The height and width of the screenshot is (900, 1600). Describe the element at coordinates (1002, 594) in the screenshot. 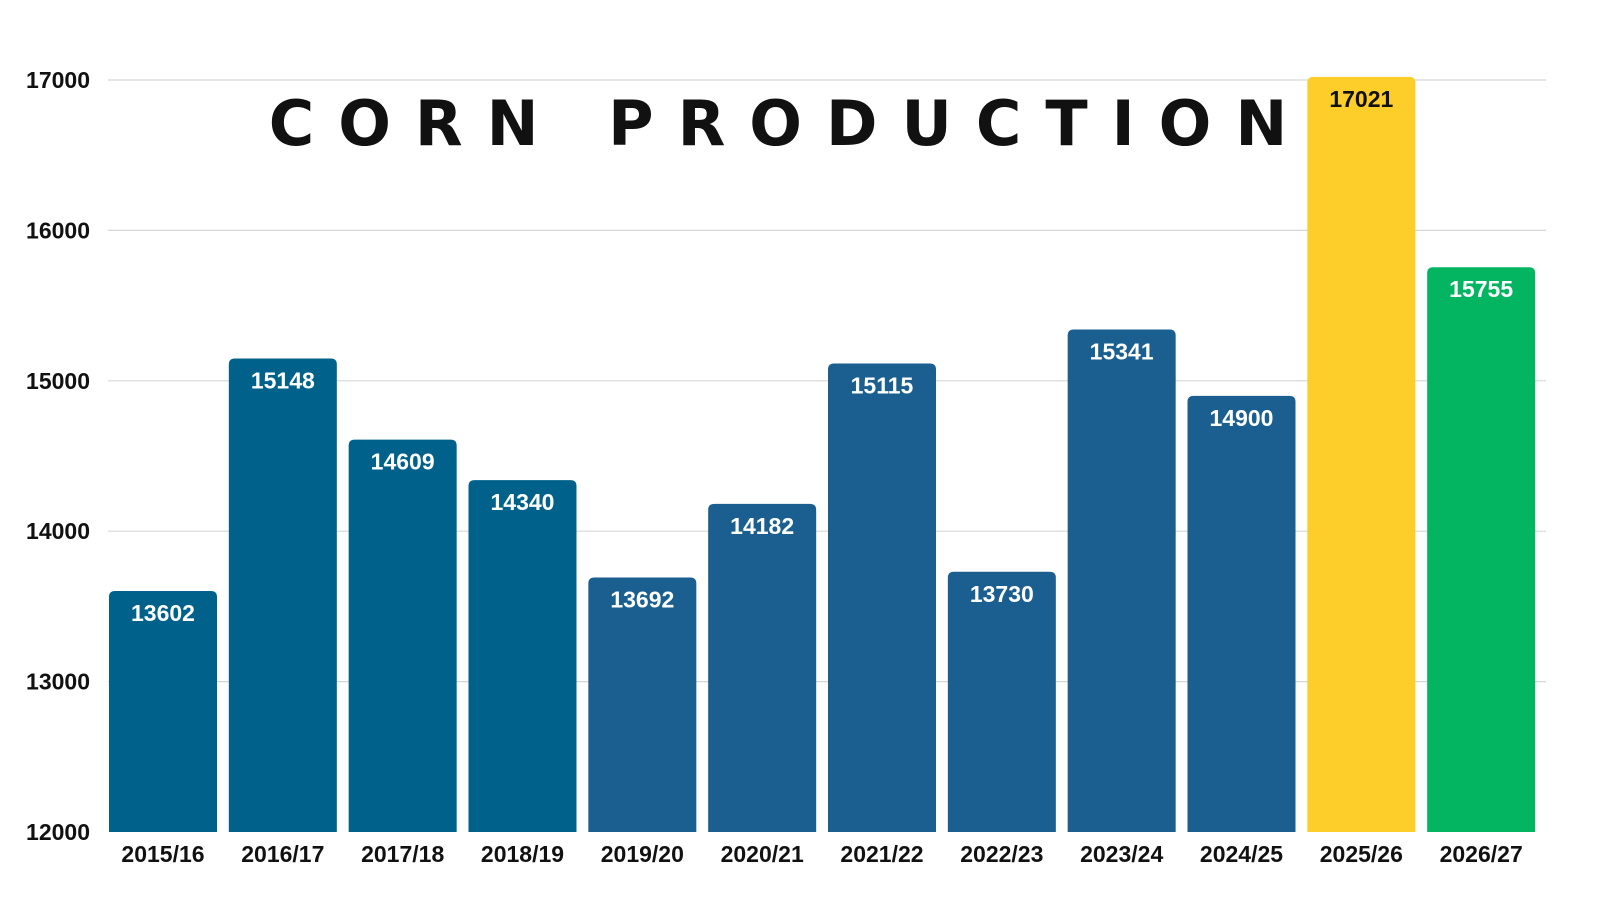

I see `data-label-2022-23: 13730` at that location.